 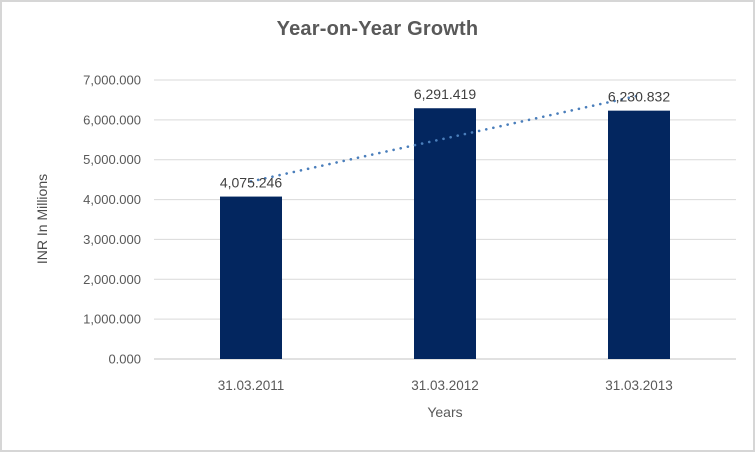 I want to click on y-tick-label: 0.000, so click(x=124, y=359).